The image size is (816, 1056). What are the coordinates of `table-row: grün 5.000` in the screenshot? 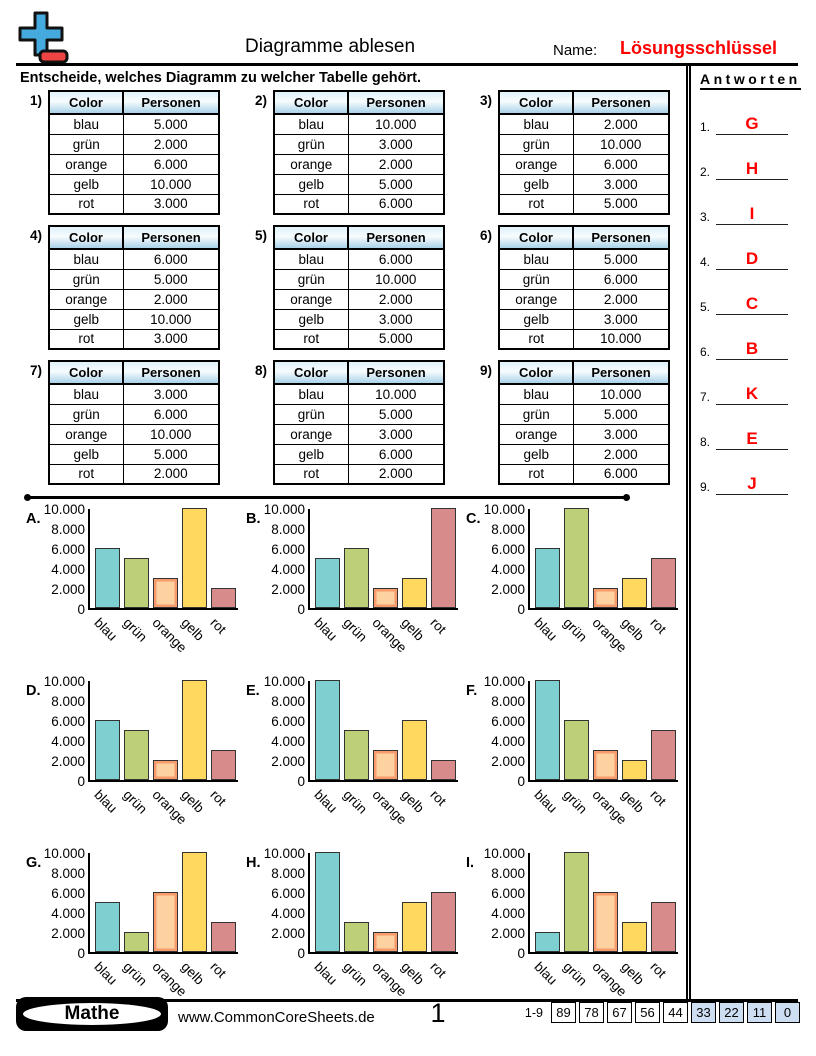 It's located at (134, 279).